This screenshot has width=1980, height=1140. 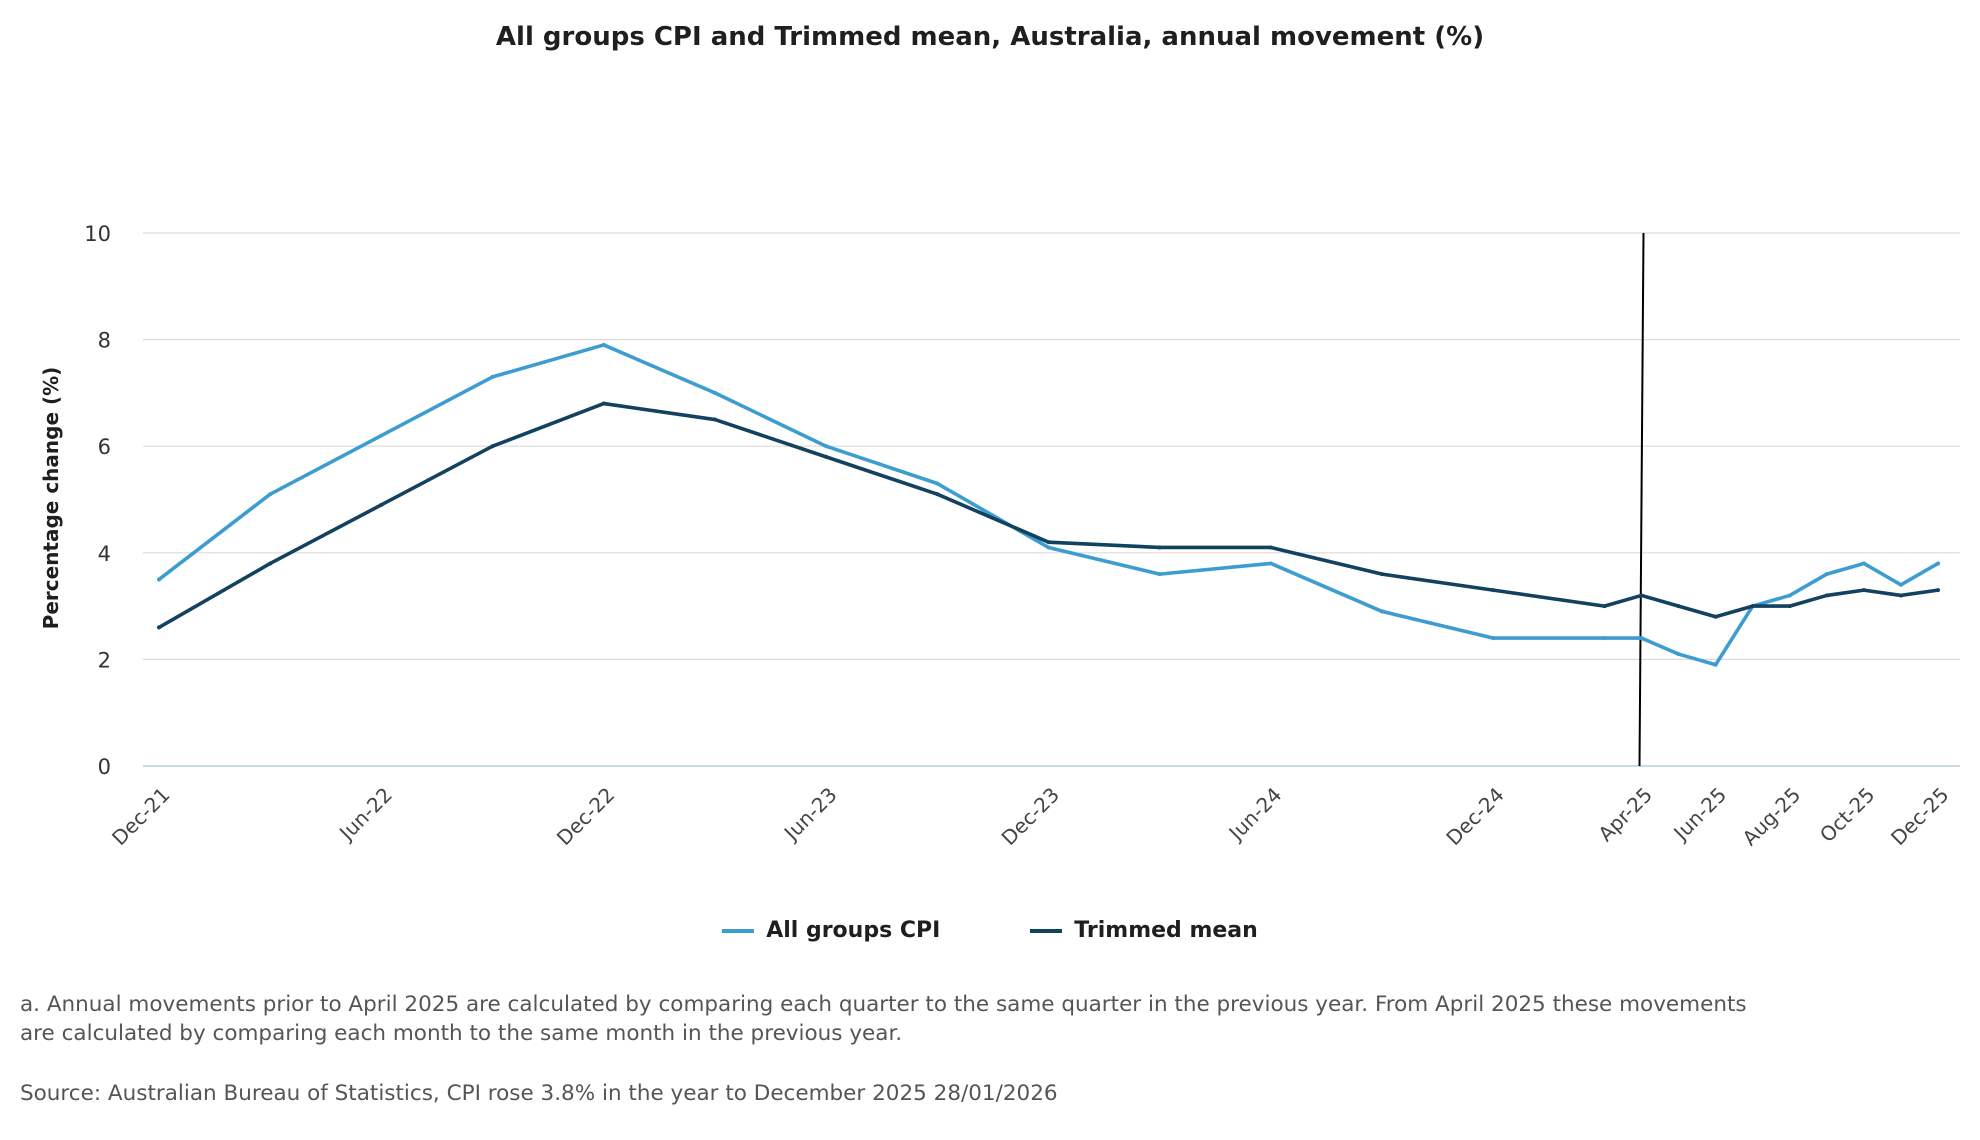 What do you see at coordinates (1847, 815) in the screenshot?
I see `x-tick-label: Oct-25` at bounding box center [1847, 815].